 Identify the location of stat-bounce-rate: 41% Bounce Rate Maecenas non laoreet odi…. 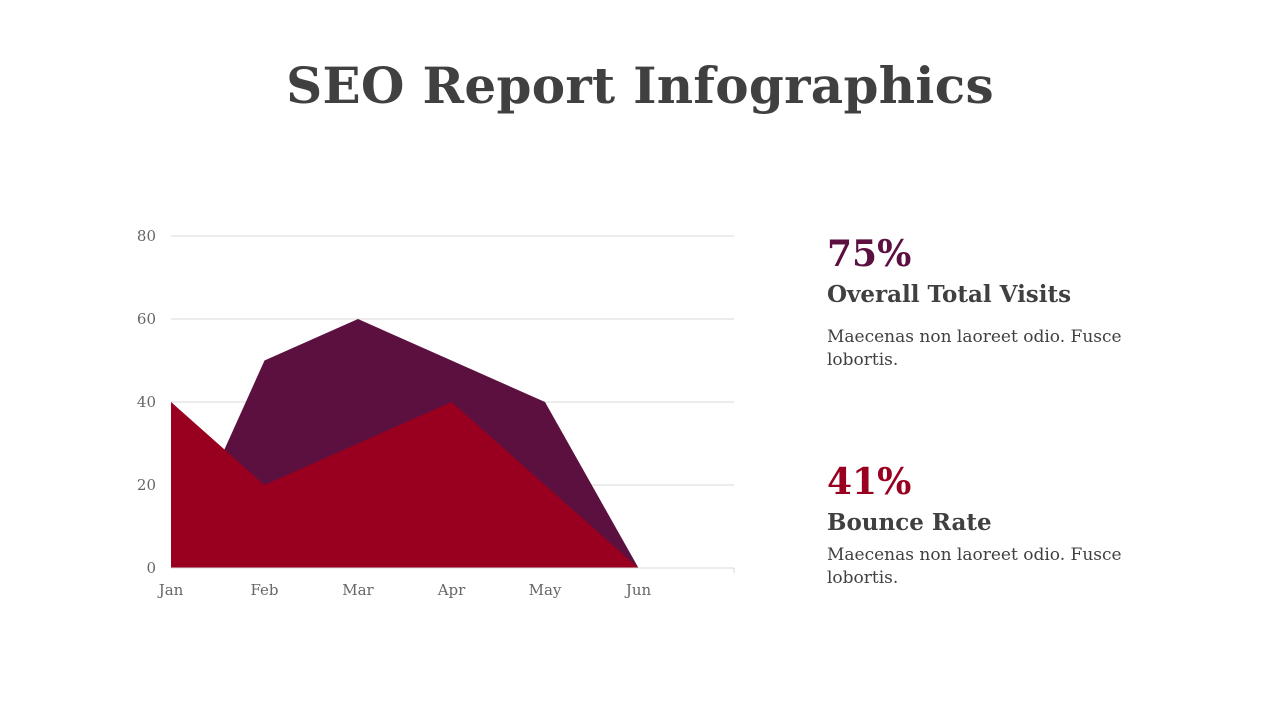
(1007, 526).